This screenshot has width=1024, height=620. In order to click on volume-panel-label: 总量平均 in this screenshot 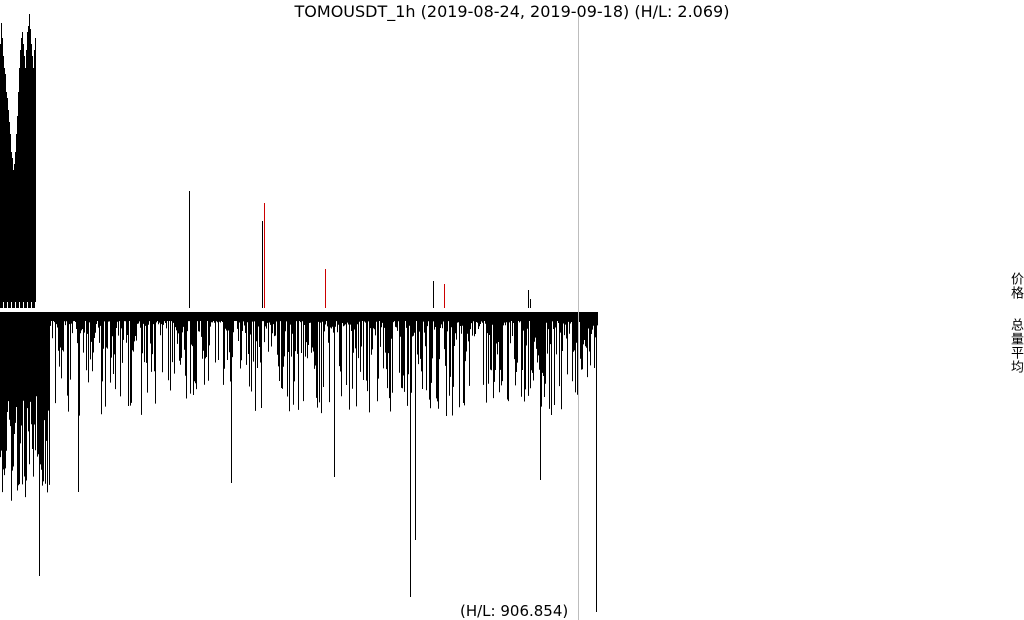, I will do `click(1015, 346)`.